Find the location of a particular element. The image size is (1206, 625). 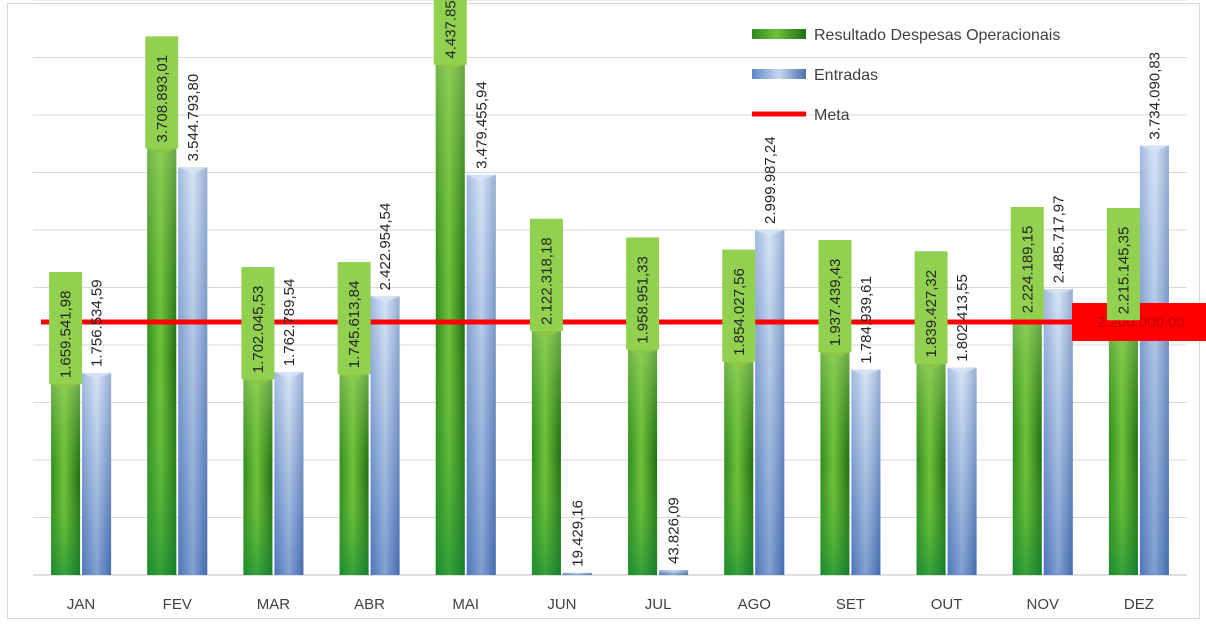

data-label-entradas-group: 19.429,16 is located at coordinates (577, 533).